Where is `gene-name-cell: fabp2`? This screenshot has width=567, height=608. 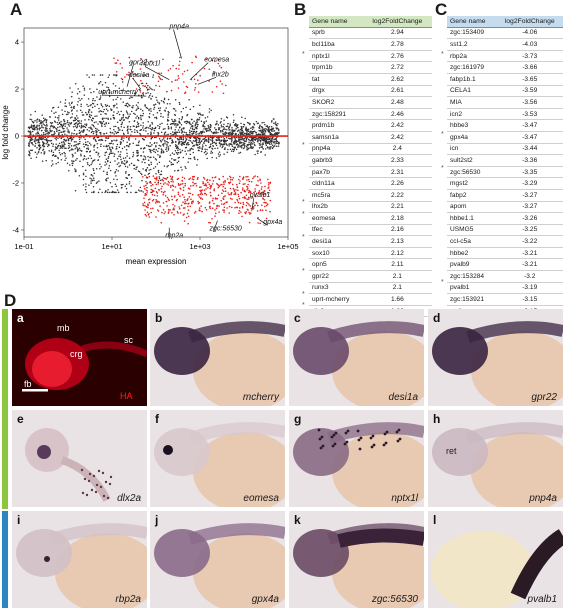
gene-name-cell: fabp2 is located at coordinates (472, 195).